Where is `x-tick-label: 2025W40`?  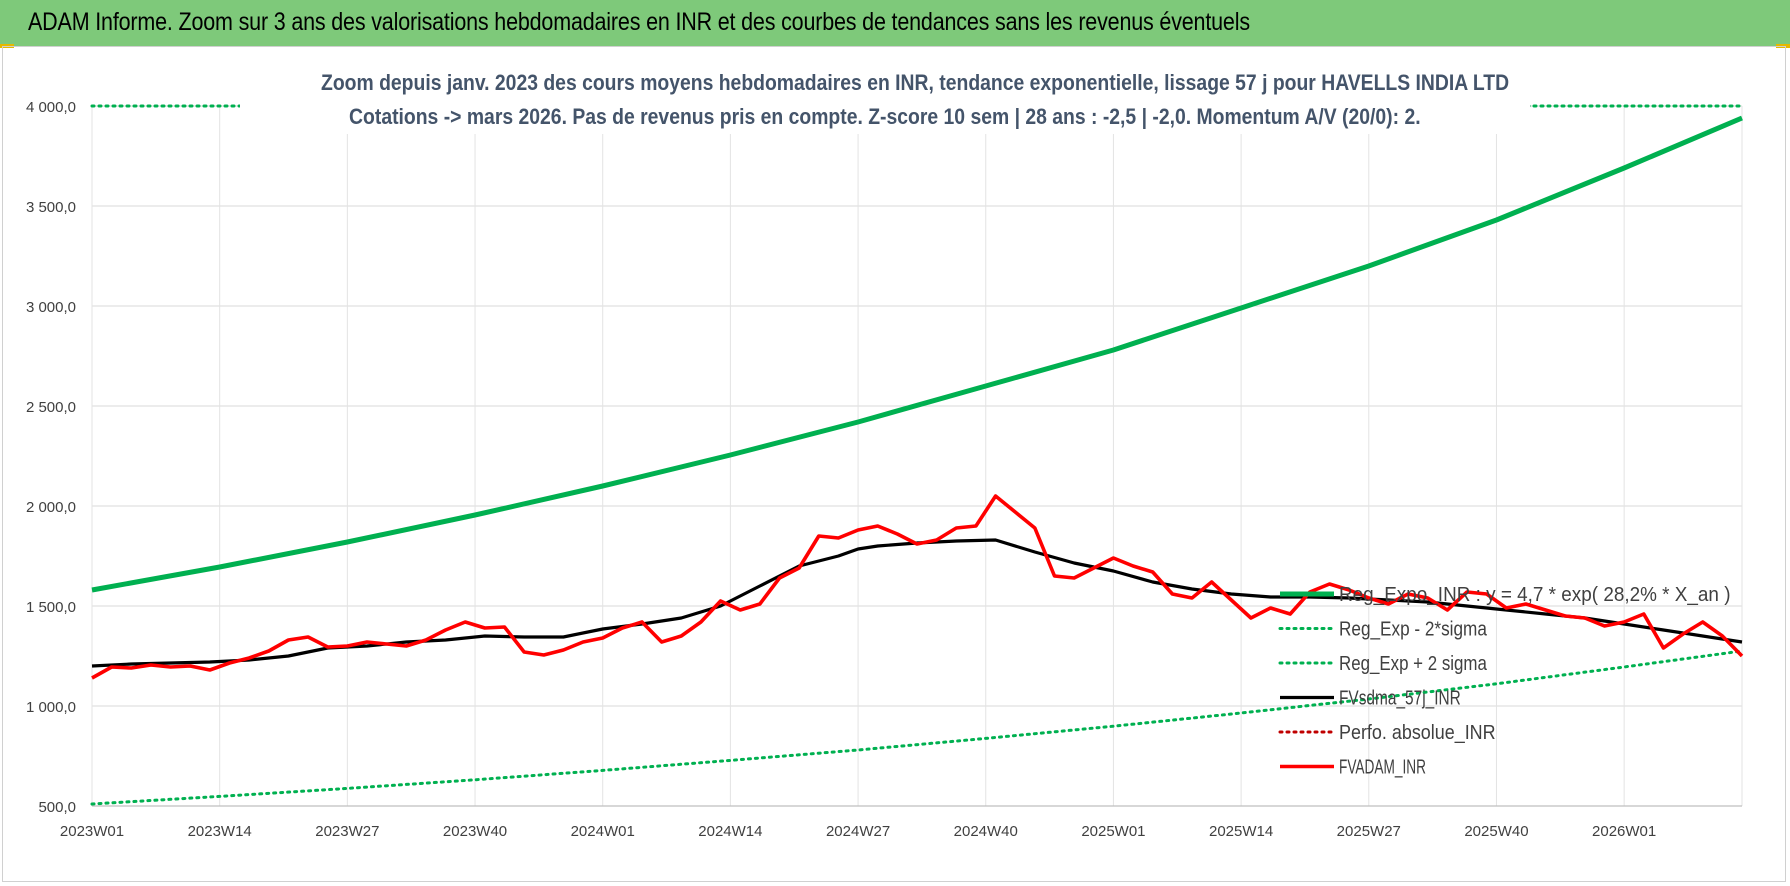 x-tick-label: 2025W40 is located at coordinates (1496, 831).